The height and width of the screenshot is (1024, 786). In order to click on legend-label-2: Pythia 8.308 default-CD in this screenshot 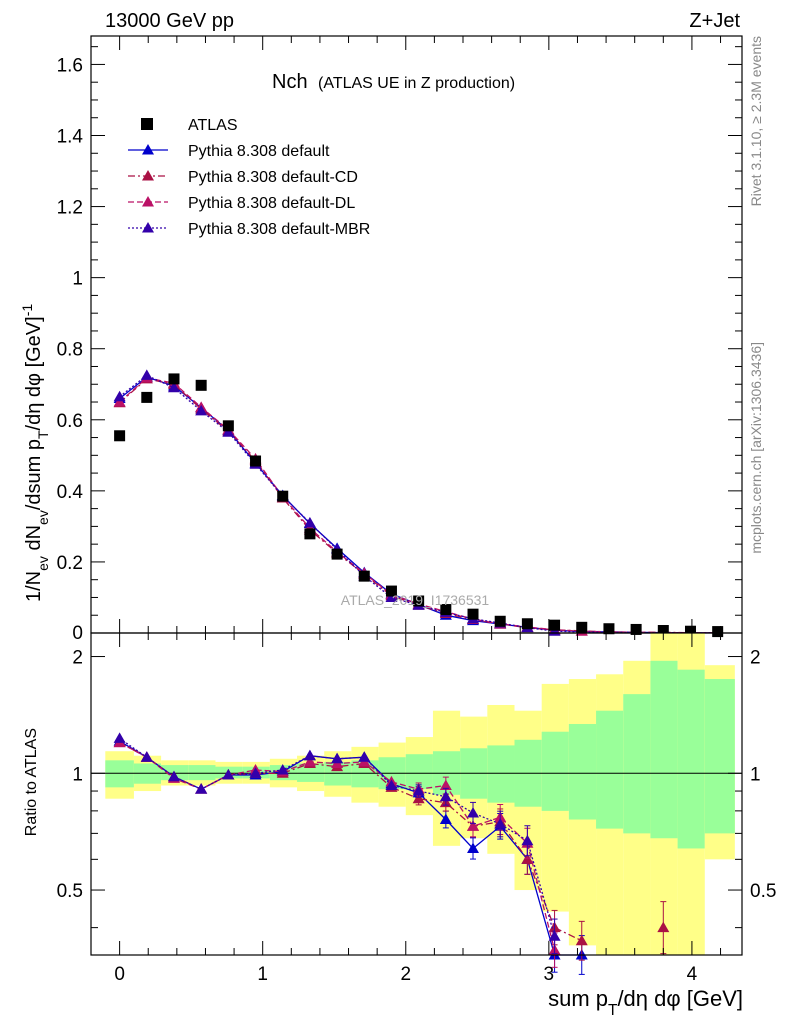, I will do `click(273, 177)`.